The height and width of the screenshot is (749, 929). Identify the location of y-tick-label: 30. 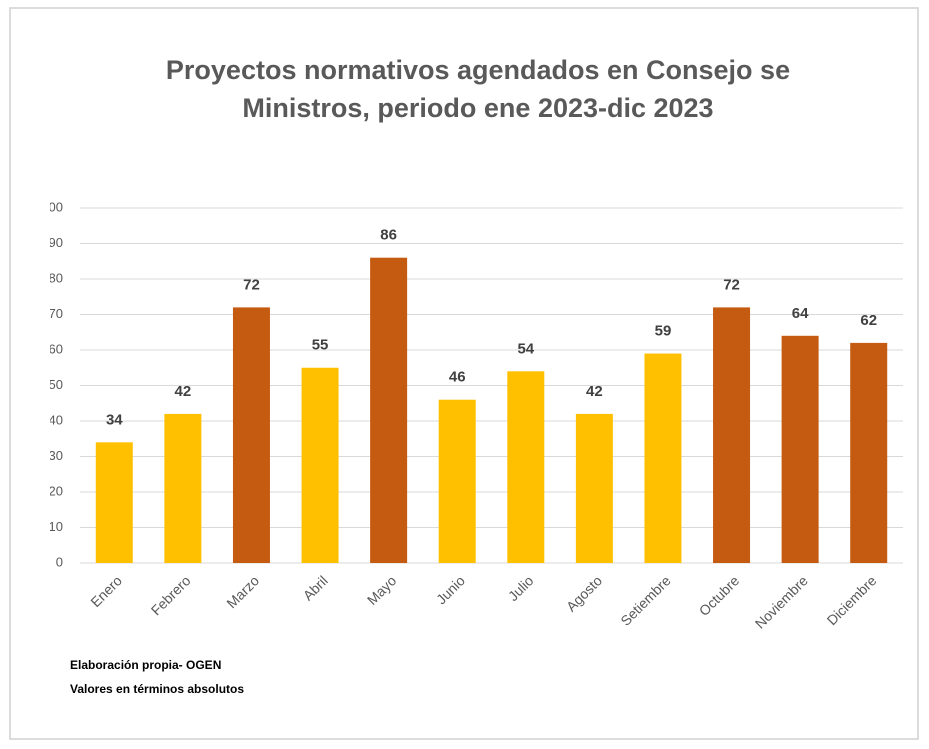
(56, 455).